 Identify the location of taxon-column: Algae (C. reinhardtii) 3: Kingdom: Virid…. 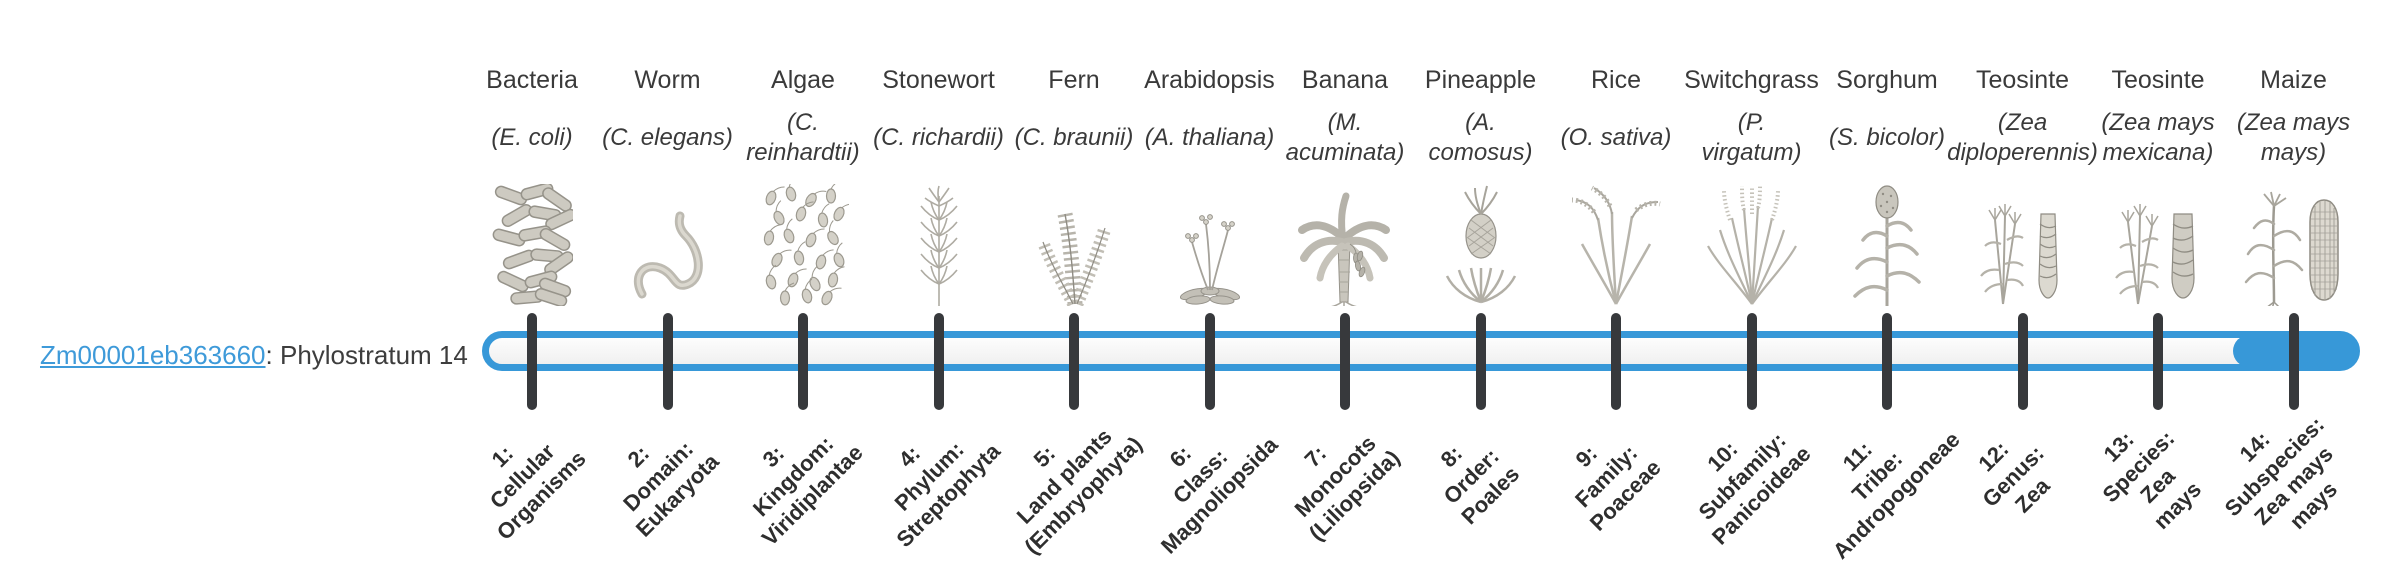
(803, 290).